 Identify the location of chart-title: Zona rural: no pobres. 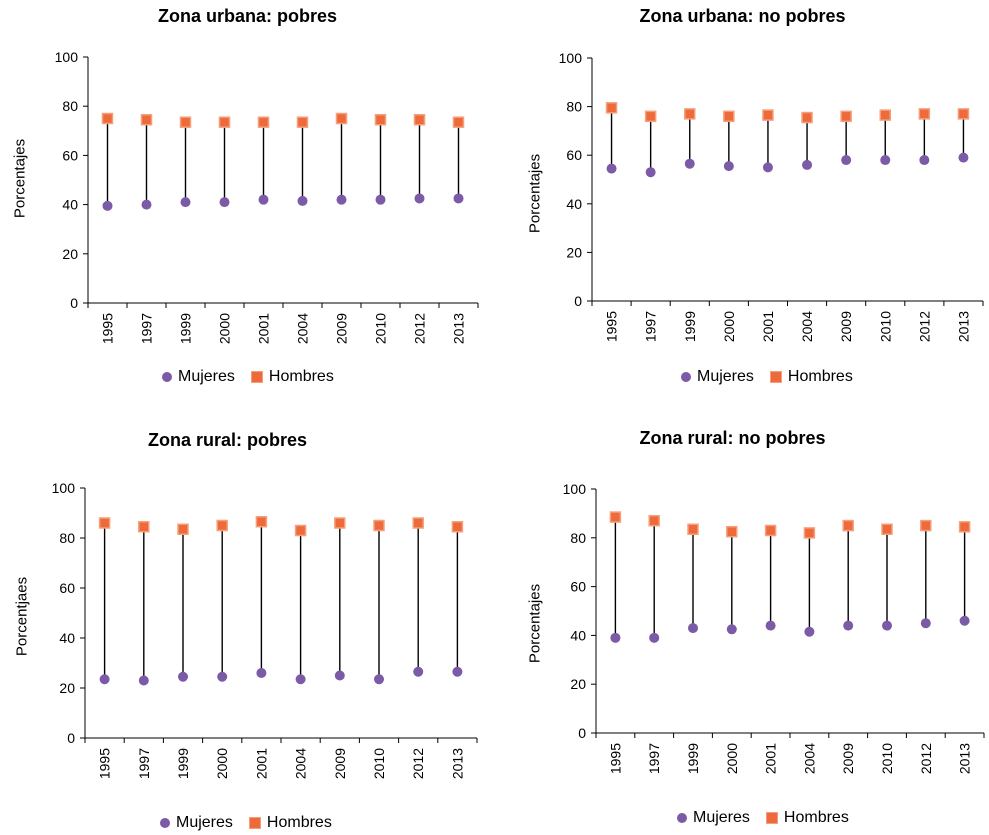
(732, 438).